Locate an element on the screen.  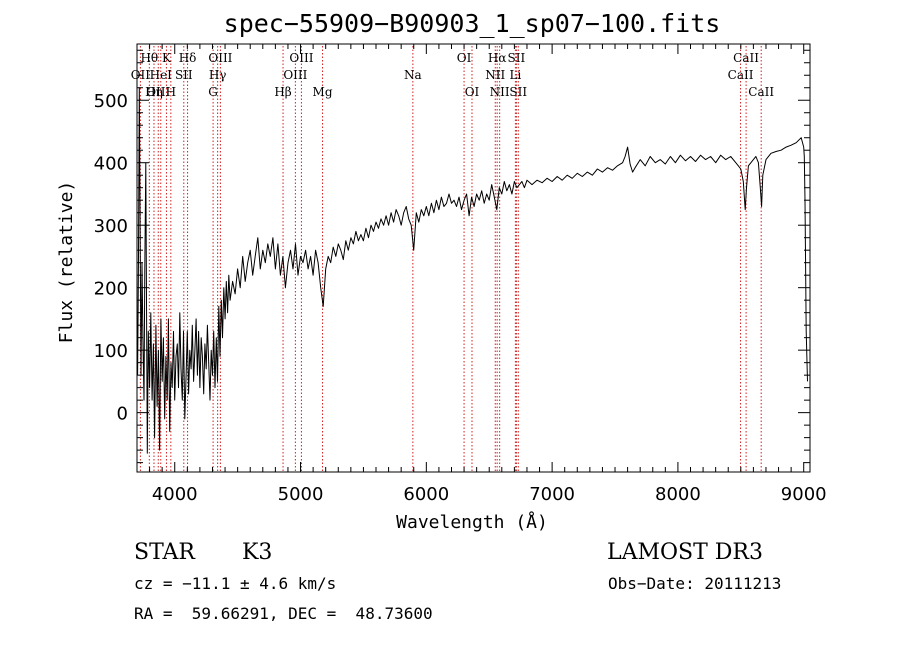
object-class: STAR is located at coordinates (164, 552).